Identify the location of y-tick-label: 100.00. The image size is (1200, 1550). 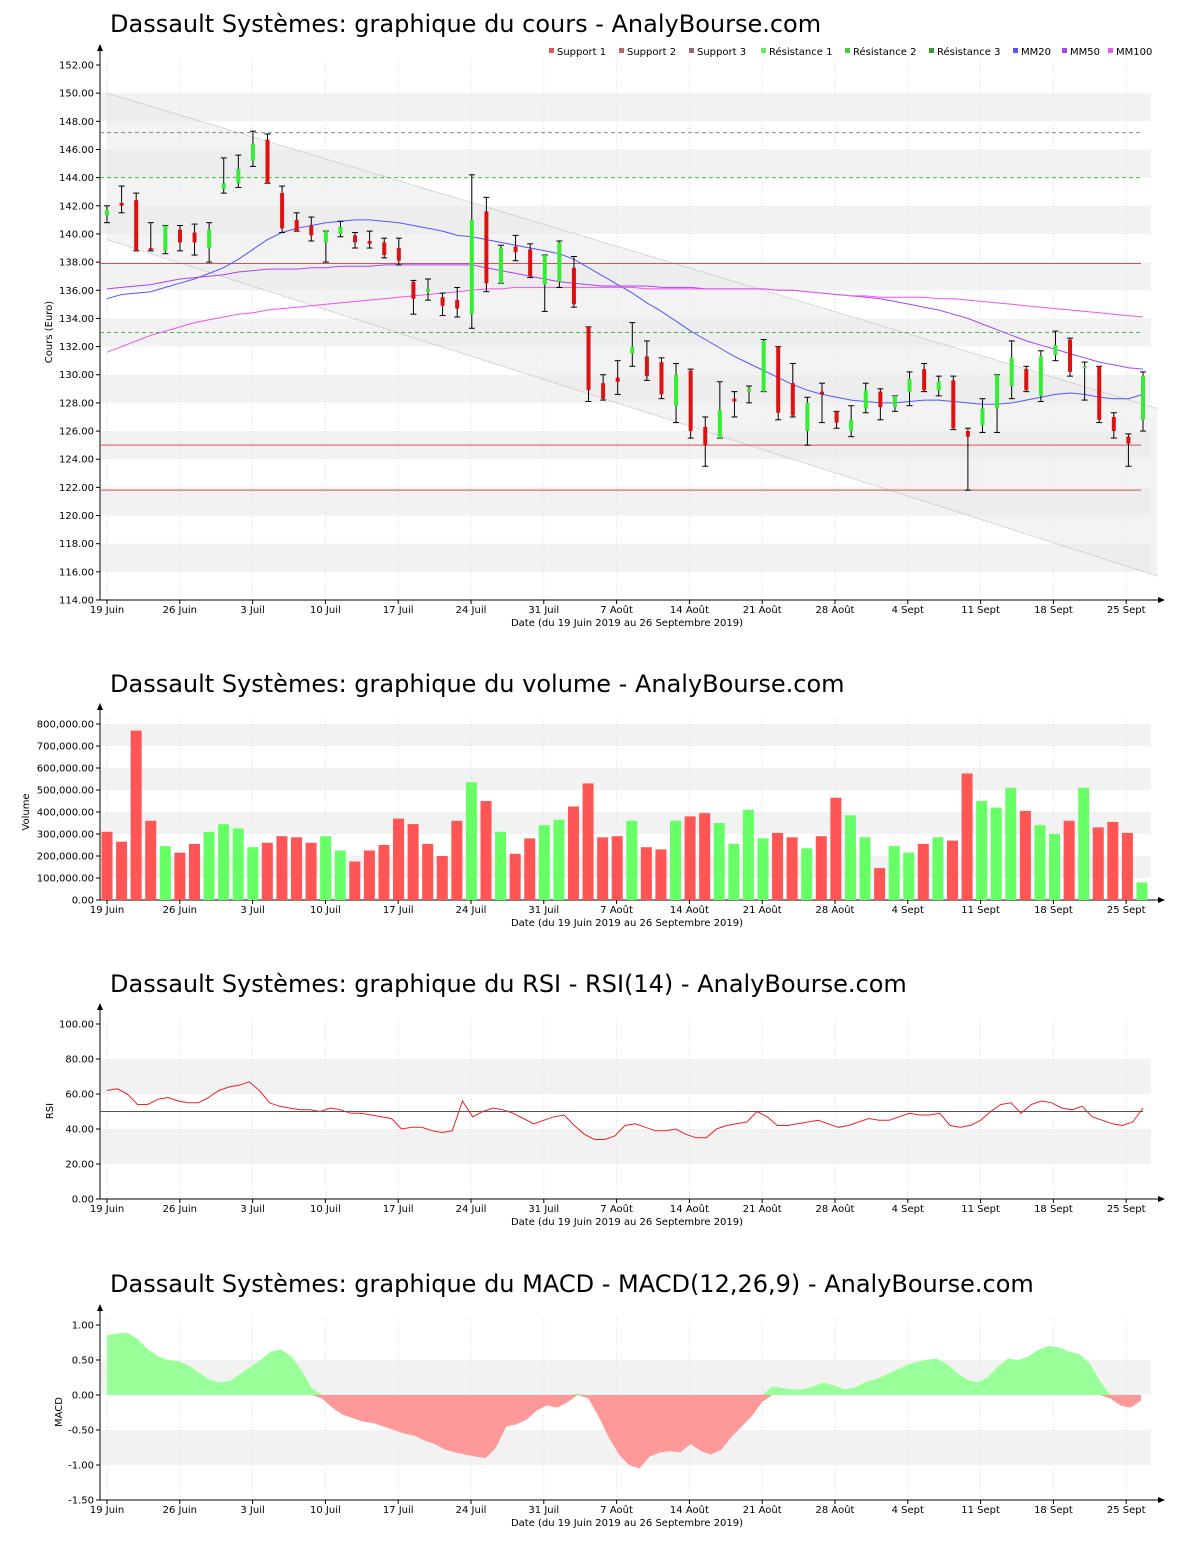
(76, 1025).